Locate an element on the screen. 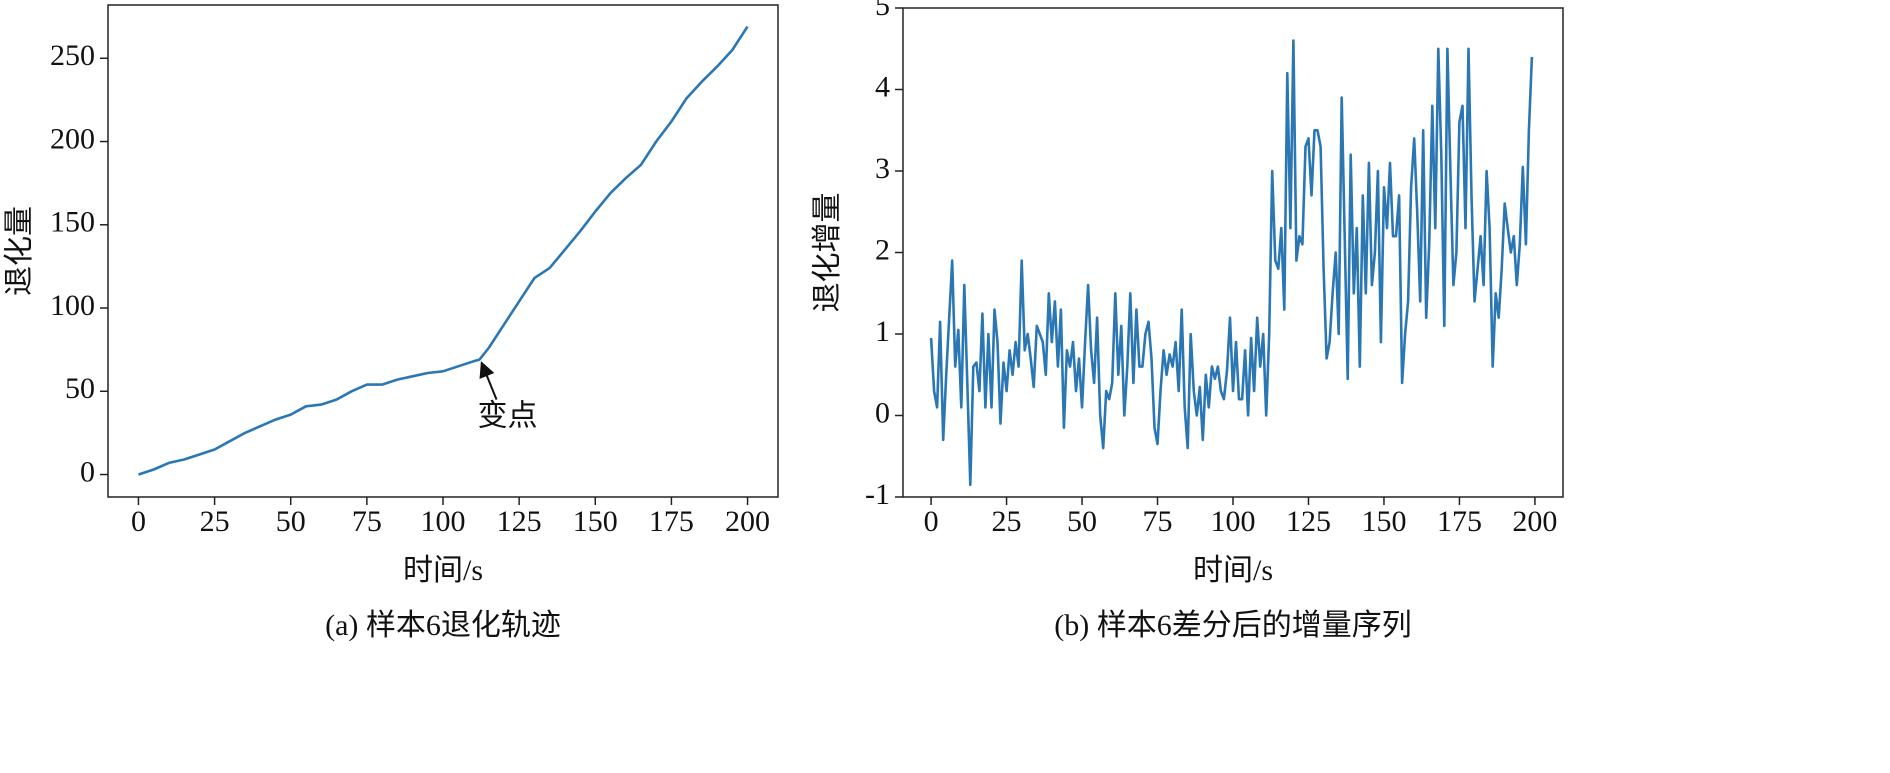 The height and width of the screenshot is (773, 1890). annotation-text: 变点 is located at coordinates (508, 416).